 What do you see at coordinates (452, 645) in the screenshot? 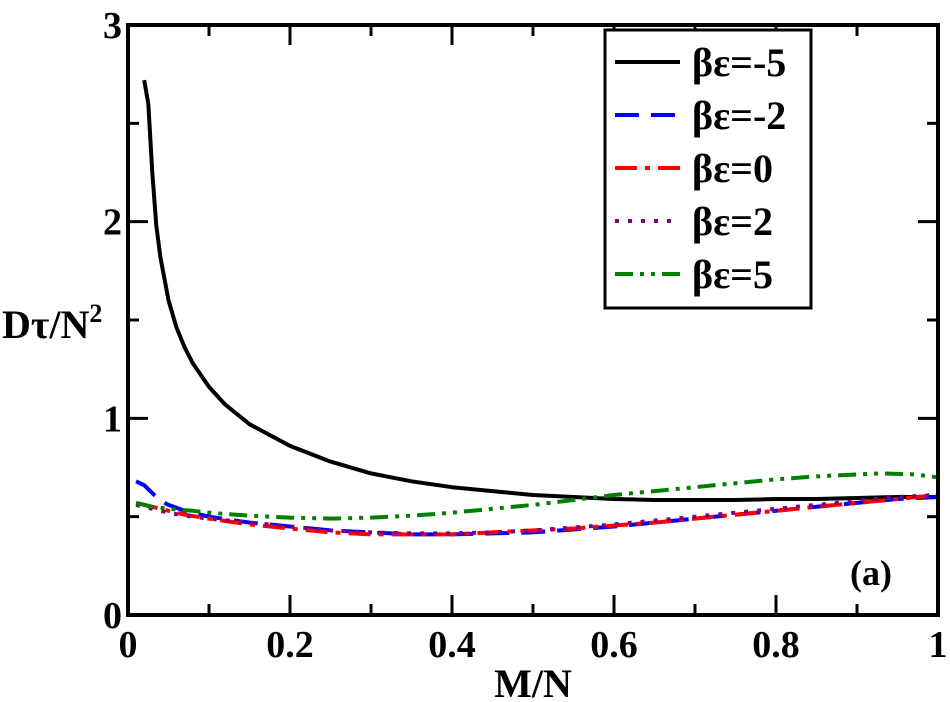
I see `x-tick-label: 0.4` at bounding box center [452, 645].